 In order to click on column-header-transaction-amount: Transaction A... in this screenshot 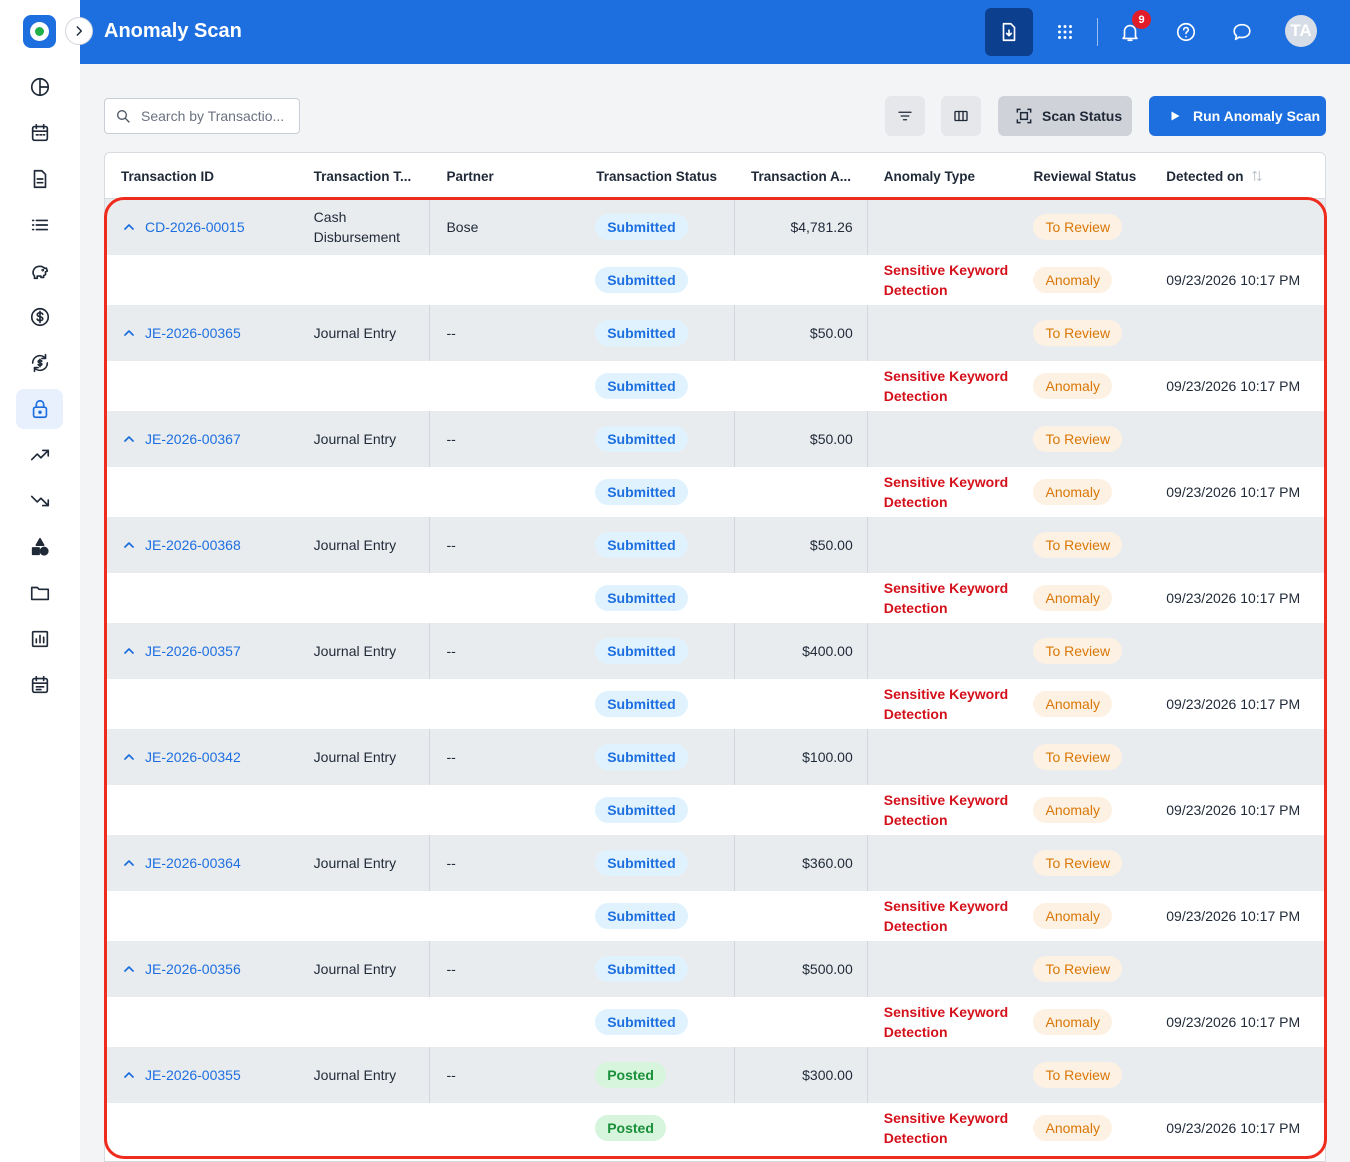, I will do `click(800, 176)`.